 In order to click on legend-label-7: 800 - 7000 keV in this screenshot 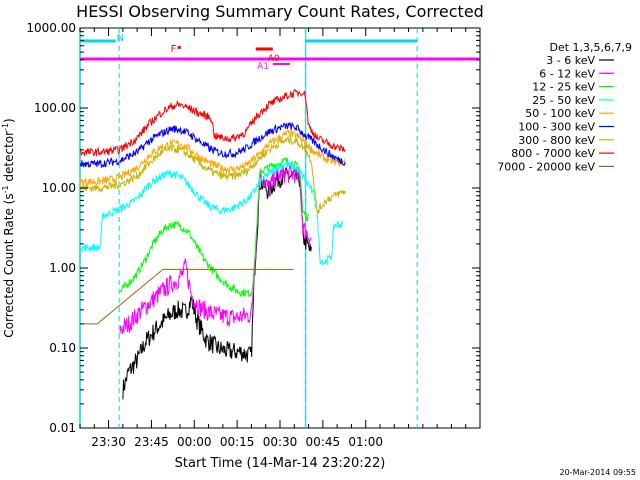, I will do `click(553, 153)`.